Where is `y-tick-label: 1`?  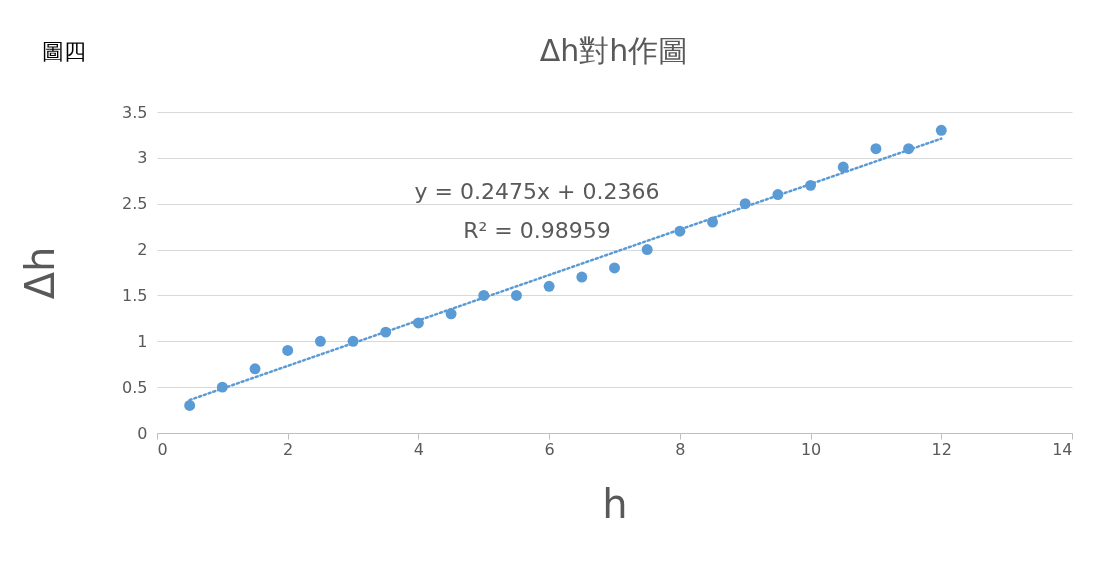 y-tick-label: 1 is located at coordinates (142, 341).